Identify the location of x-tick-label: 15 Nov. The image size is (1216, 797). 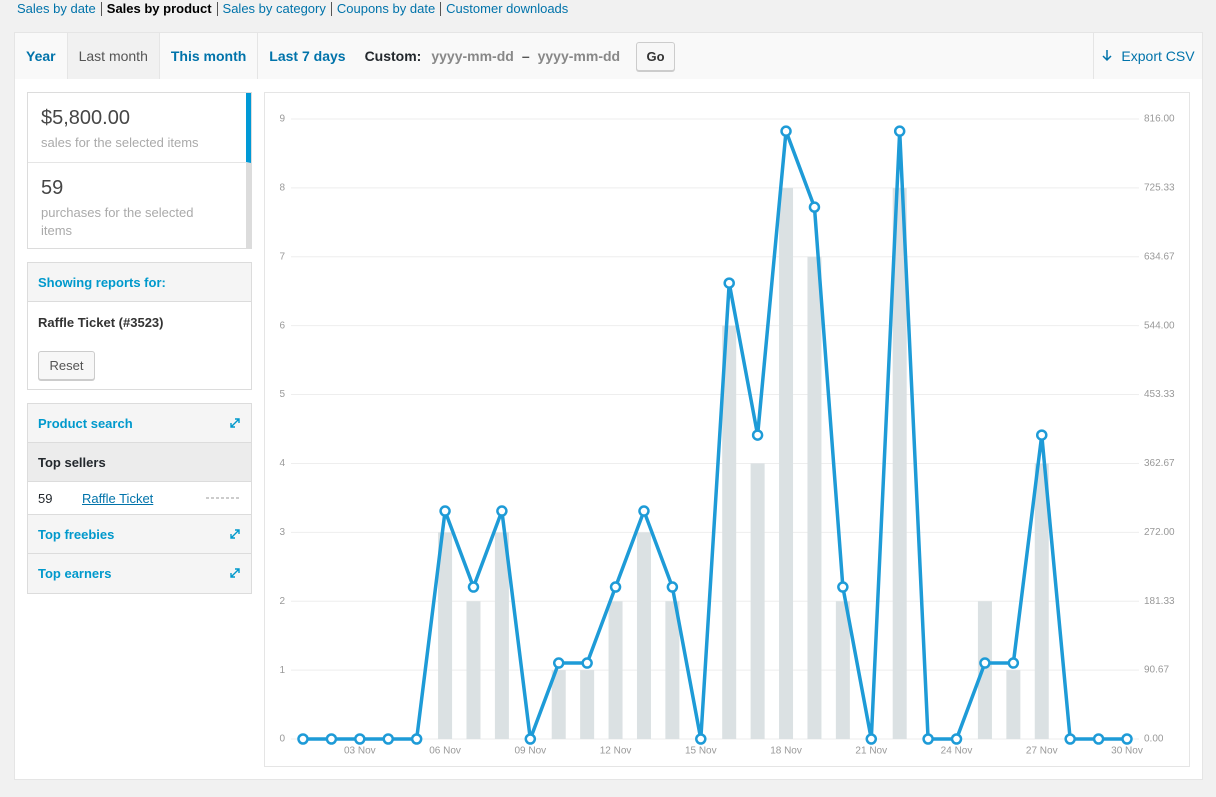
(701, 751).